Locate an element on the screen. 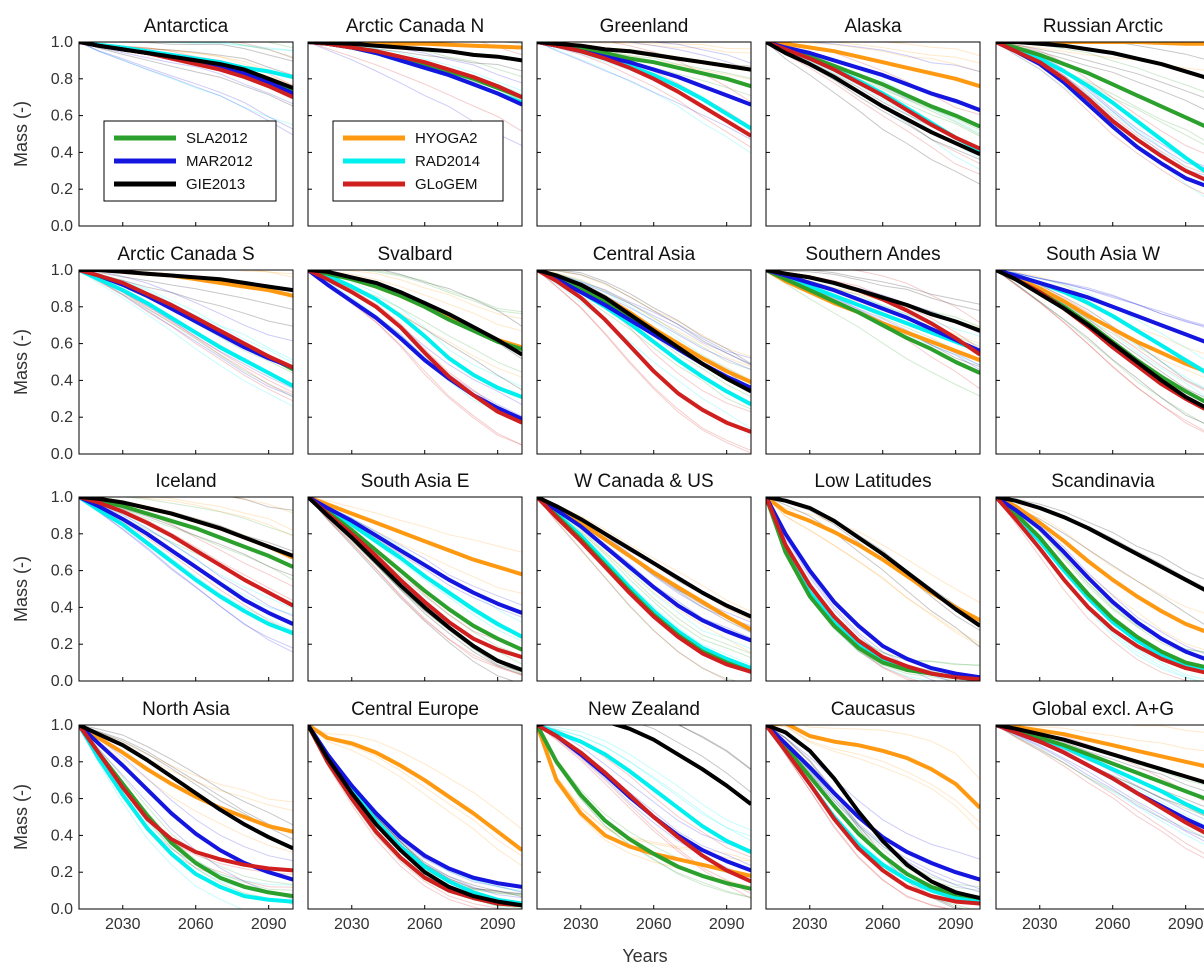  panel-title: Iceland is located at coordinates (185, 481).